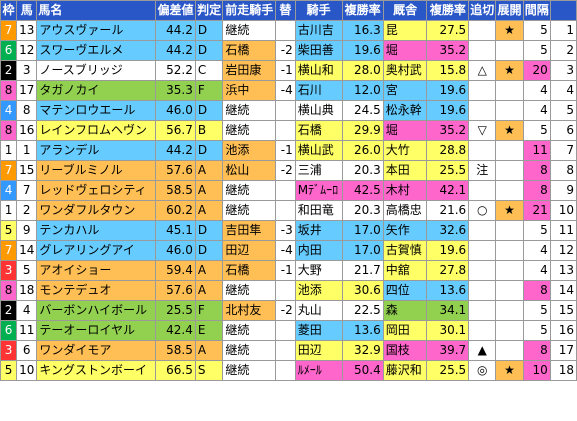 This screenshot has height=421, width=577. I want to click on oikiri-mark: △, so click(482, 70).